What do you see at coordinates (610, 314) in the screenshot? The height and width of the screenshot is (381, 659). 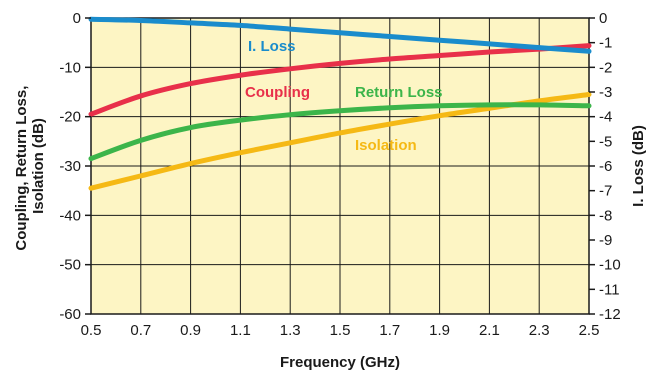 I see `y-right-tick-label: -12` at bounding box center [610, 314].